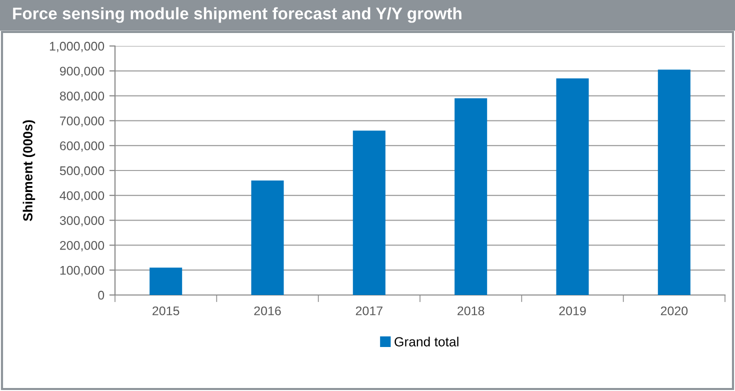 The width and height of the screenshot is (735, 391). Describe the element at coordinates (82, 121) in the screenshot. I see `y-tick-label: 700,000` at that location.